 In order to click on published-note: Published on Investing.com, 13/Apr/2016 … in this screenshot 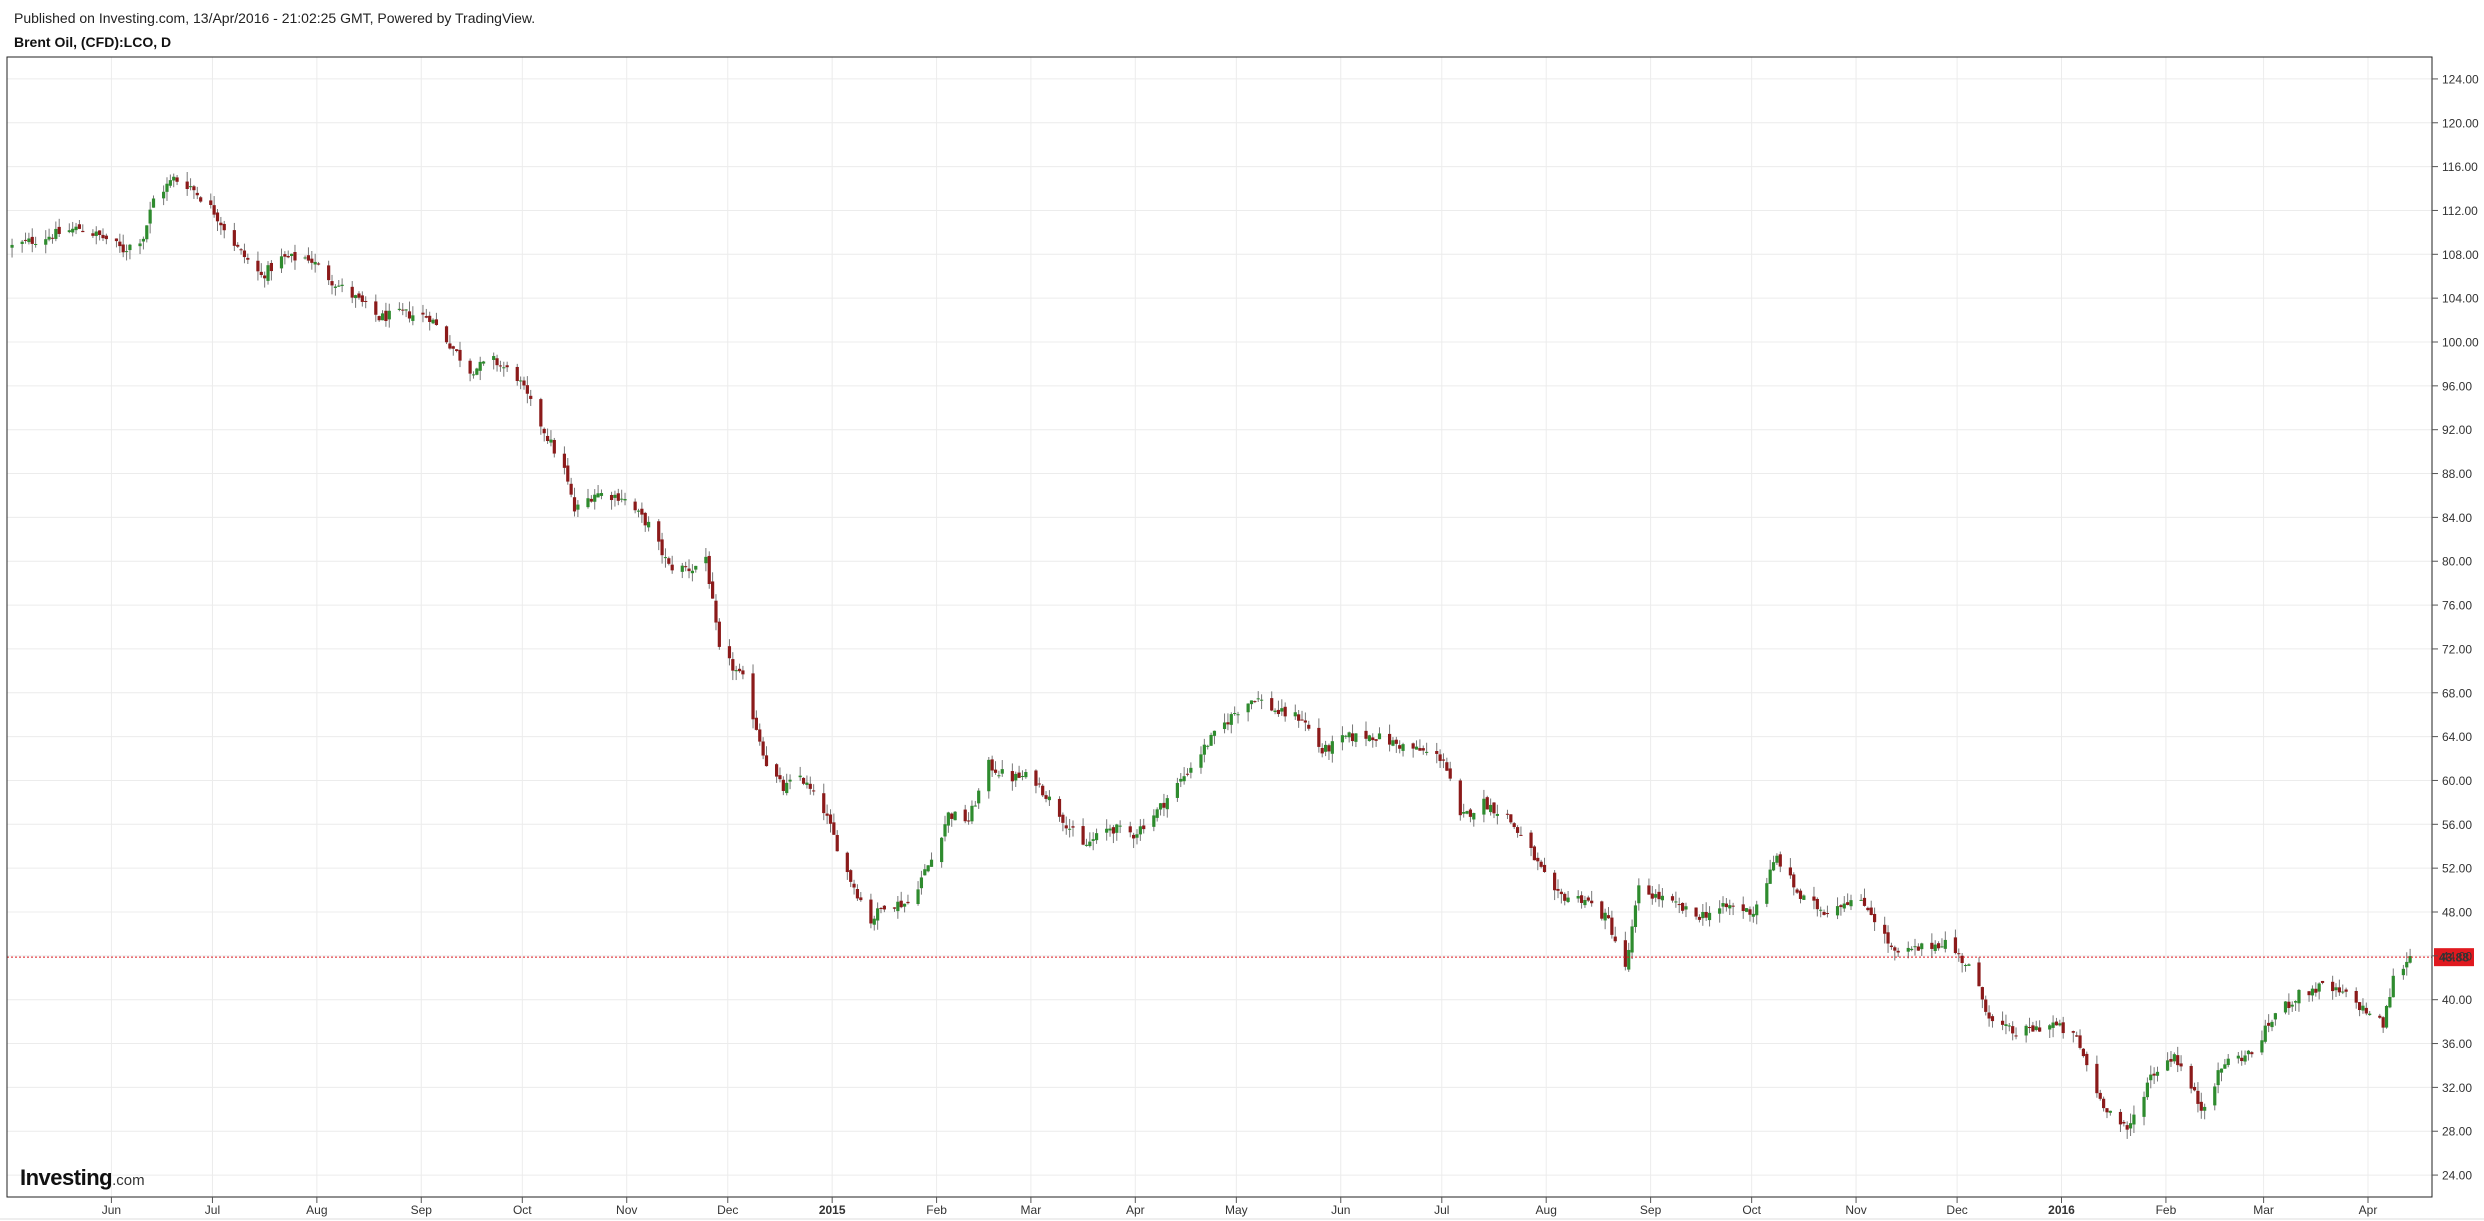, I will do `click(275, 18)`.